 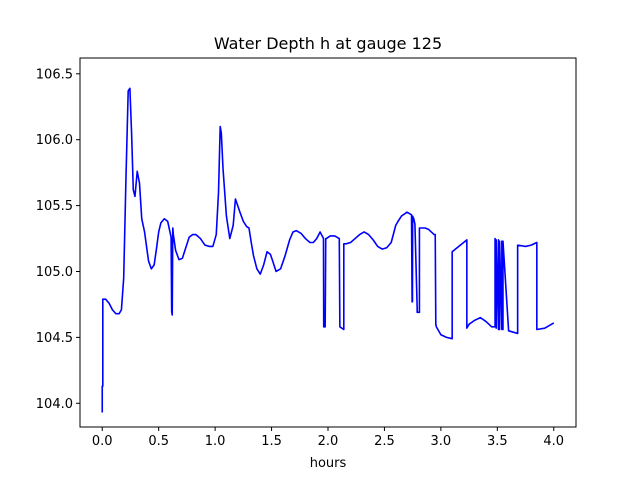 I want to click on x-tick-label: 3.5, so click(x=497, y=441).